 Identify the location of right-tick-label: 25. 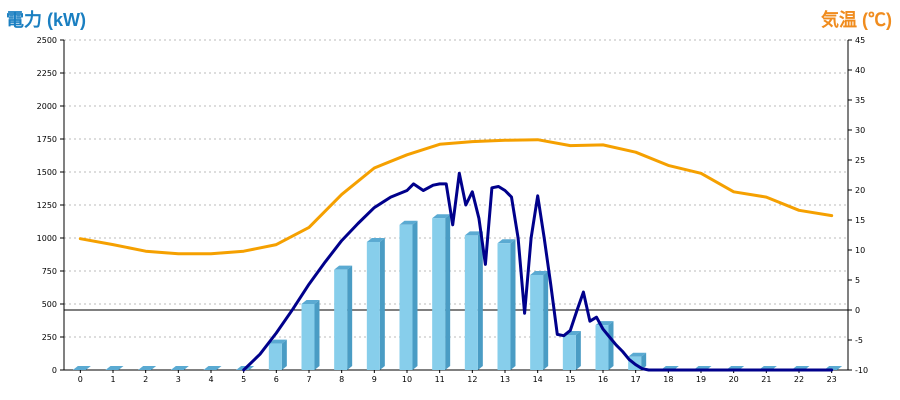
(860, 160).